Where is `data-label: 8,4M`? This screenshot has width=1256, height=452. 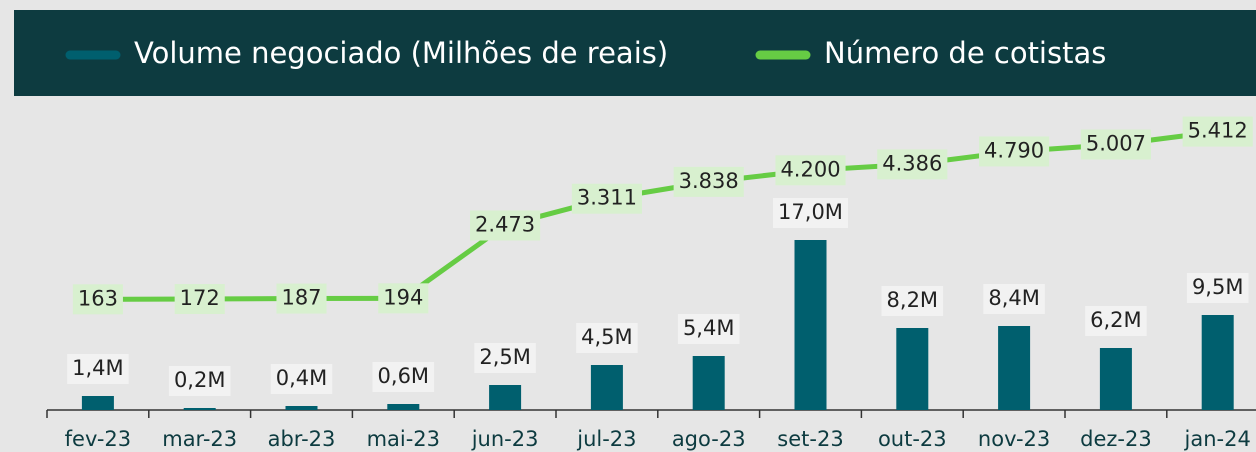 data-label: 8,4M is located at coordinates (1014, 298).